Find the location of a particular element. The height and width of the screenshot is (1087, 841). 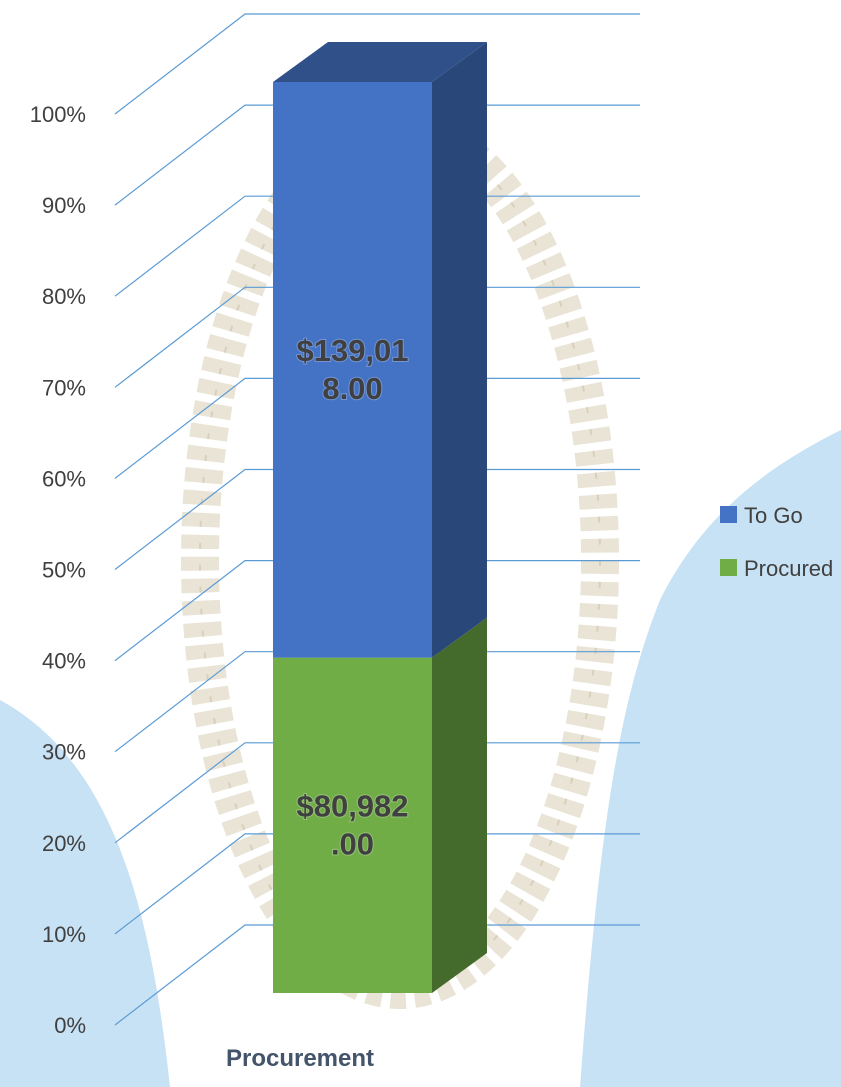

y-tick-label: 10% is located at coordinates (64, 934).